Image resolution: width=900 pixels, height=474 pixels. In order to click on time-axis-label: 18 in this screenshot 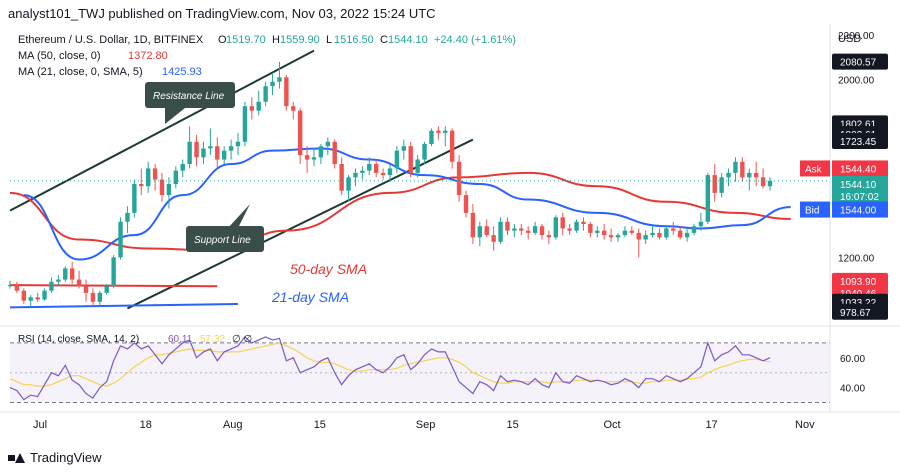, I will do `click(146, 425)`.